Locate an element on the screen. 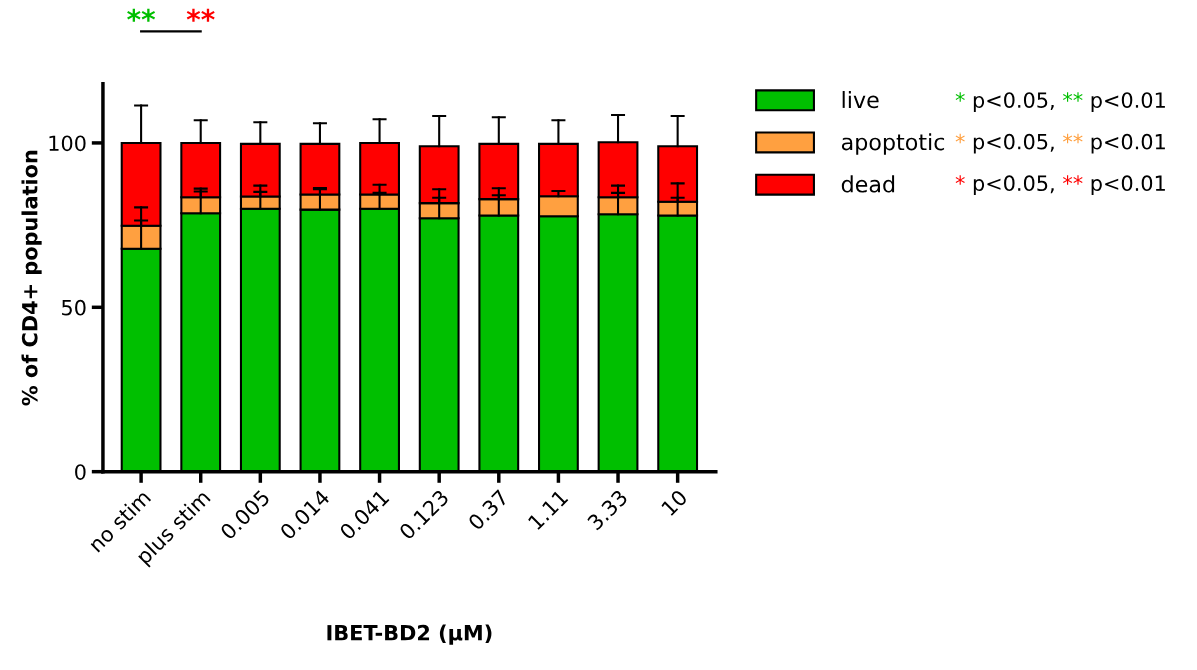  y-tick-label: 100 is located at coordinates (67, 143).